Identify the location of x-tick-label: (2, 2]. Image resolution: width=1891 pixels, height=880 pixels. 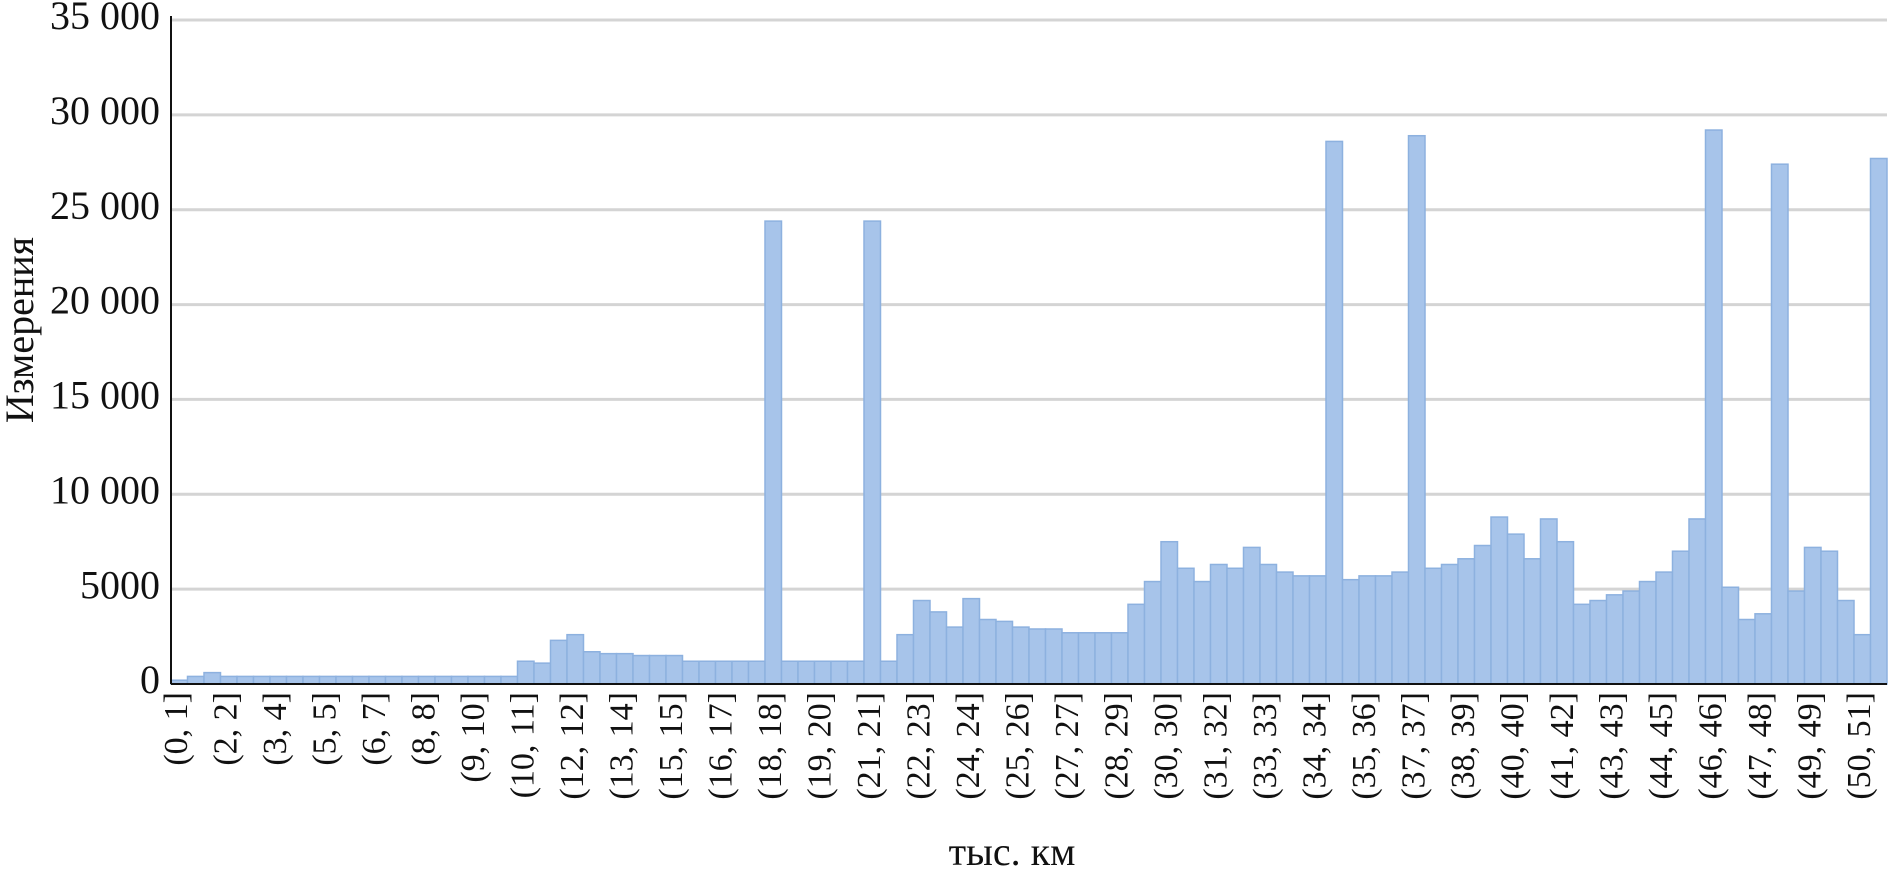
(226, 729).